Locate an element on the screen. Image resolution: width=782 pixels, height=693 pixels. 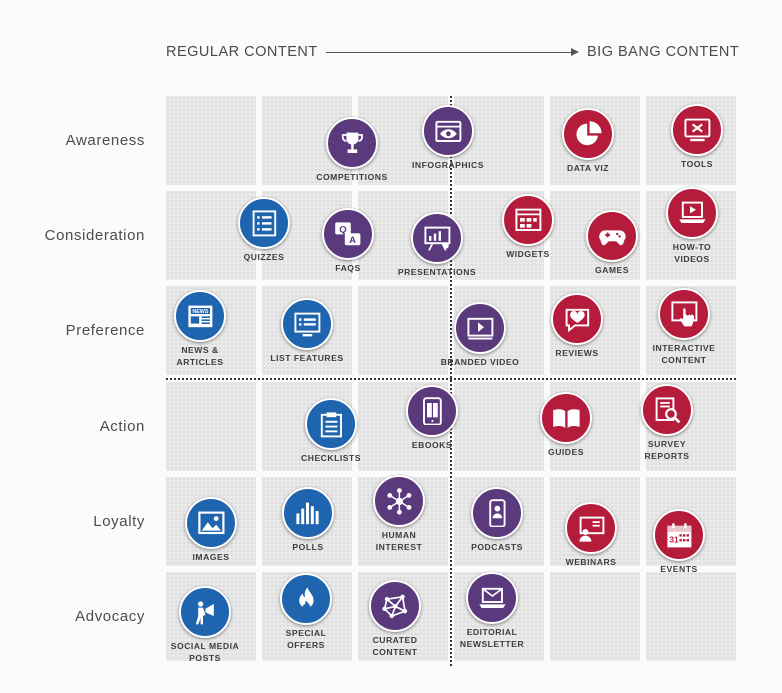
bar-chart-icon is located at coordinates (308, 513).